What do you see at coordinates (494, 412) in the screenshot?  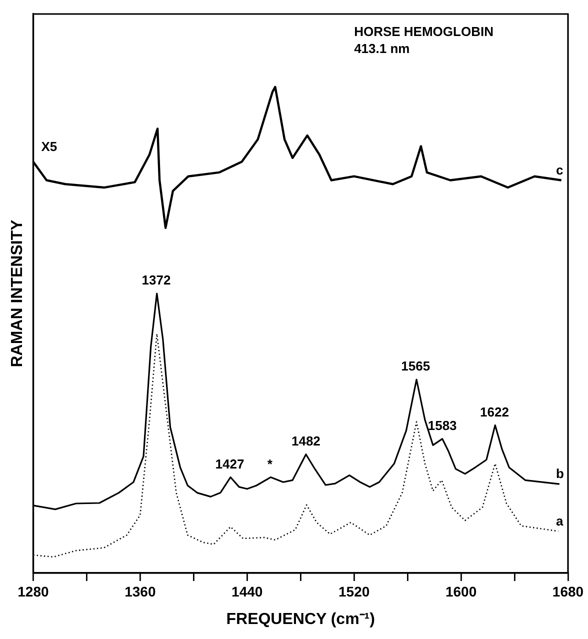 I see `annotation: 1622` at bounding box center [494, 412].